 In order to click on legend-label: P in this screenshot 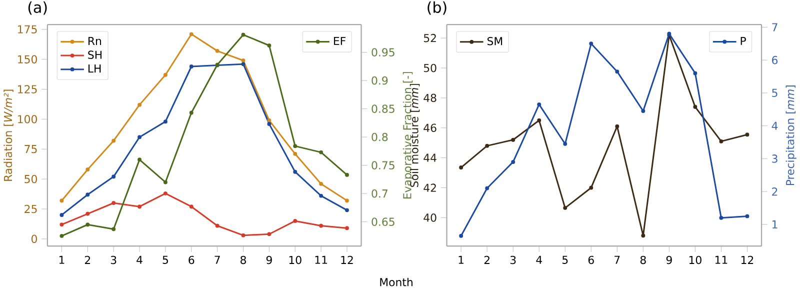, I will do `click(743, 41)`.